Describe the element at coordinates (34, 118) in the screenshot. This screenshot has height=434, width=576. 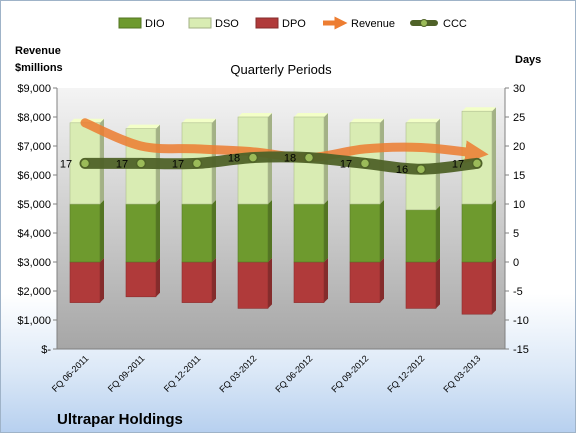
I see `left-tick-label: $8,000` at that location.